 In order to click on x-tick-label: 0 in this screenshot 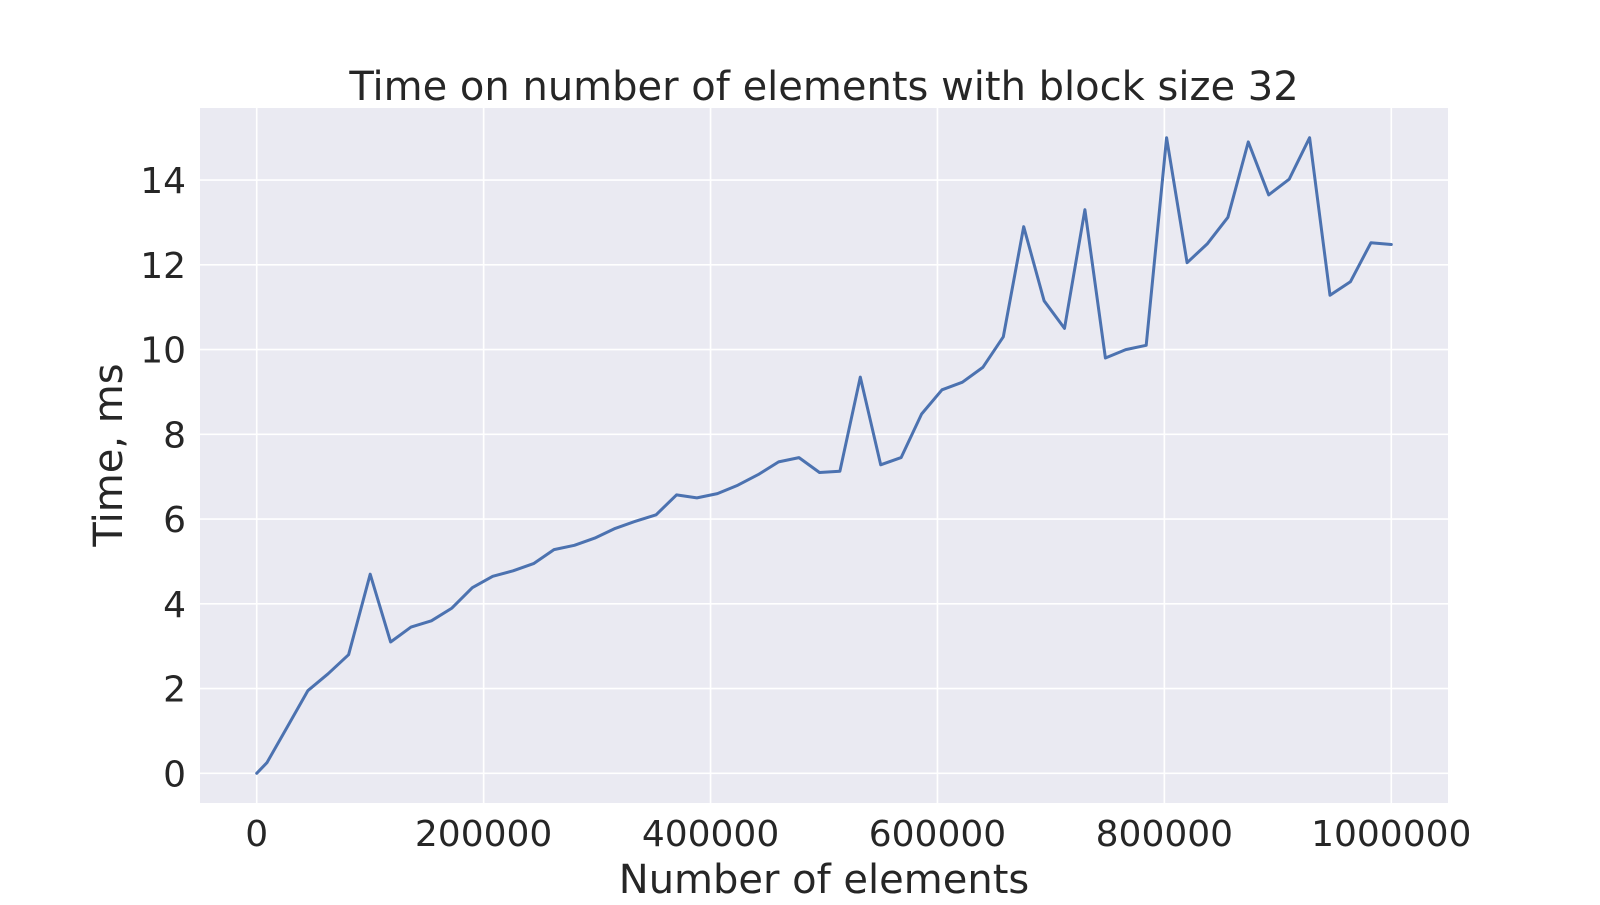, I will do `click(256, 834)`.